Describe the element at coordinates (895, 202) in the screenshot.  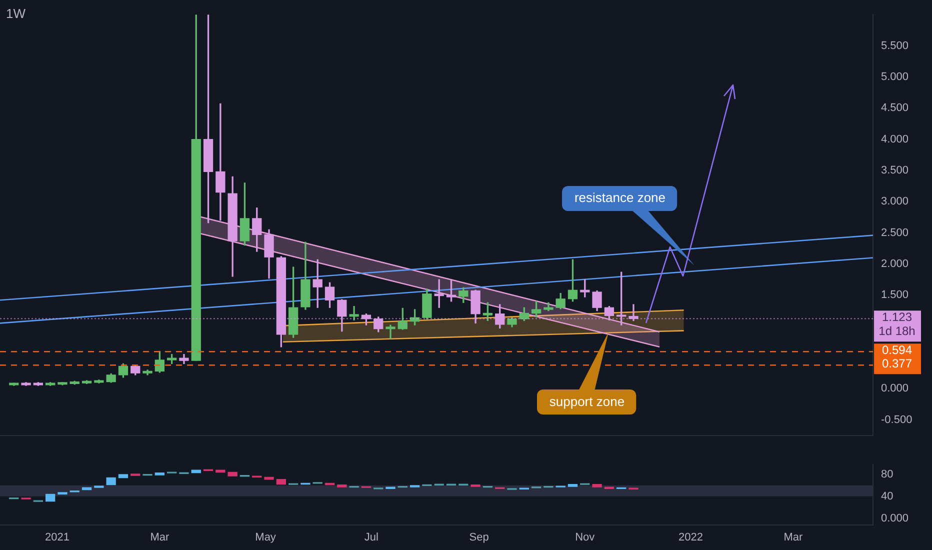
I see `y-tick-label: 3.000` at that location.